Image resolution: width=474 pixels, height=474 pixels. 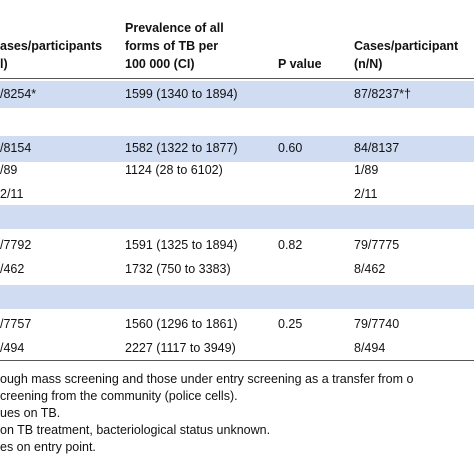 I want to click on header-col1-line1: ases/participants, so click(x=51, y=46).